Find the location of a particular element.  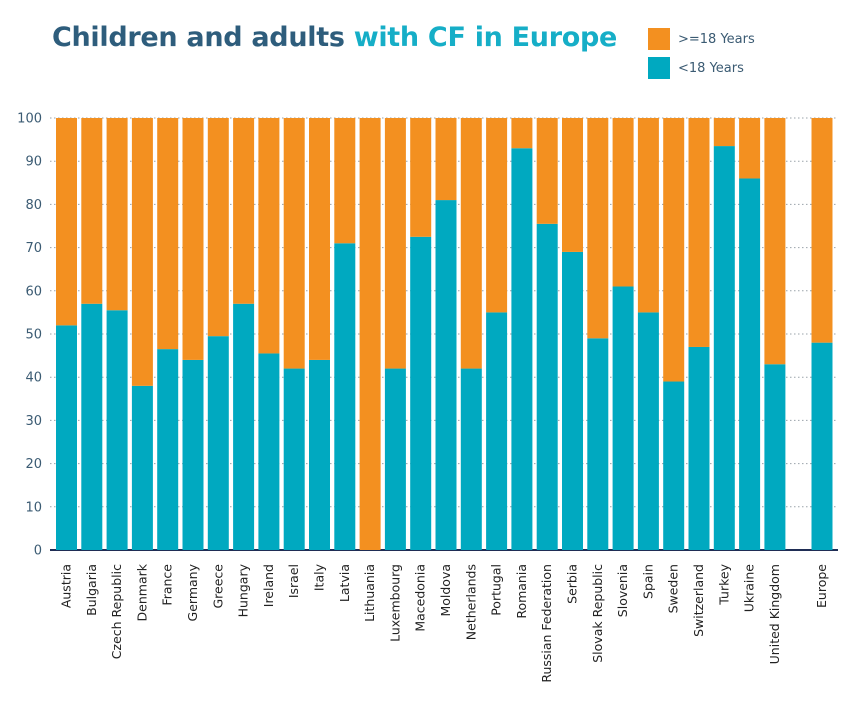

x-tick-label-europe: Europe is located at coordinates (821, 586).